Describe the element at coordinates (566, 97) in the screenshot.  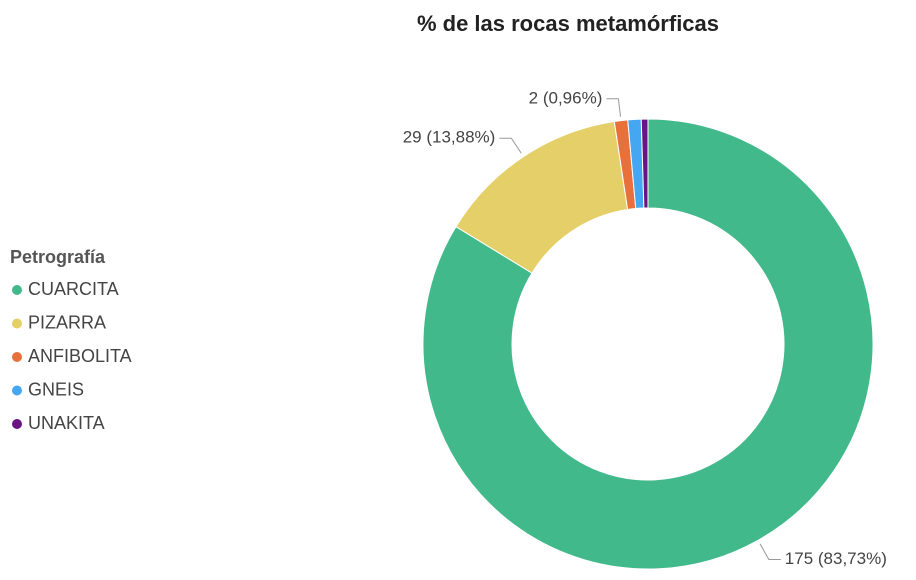
I see `data-label: 2 (0,96%)` at that location.